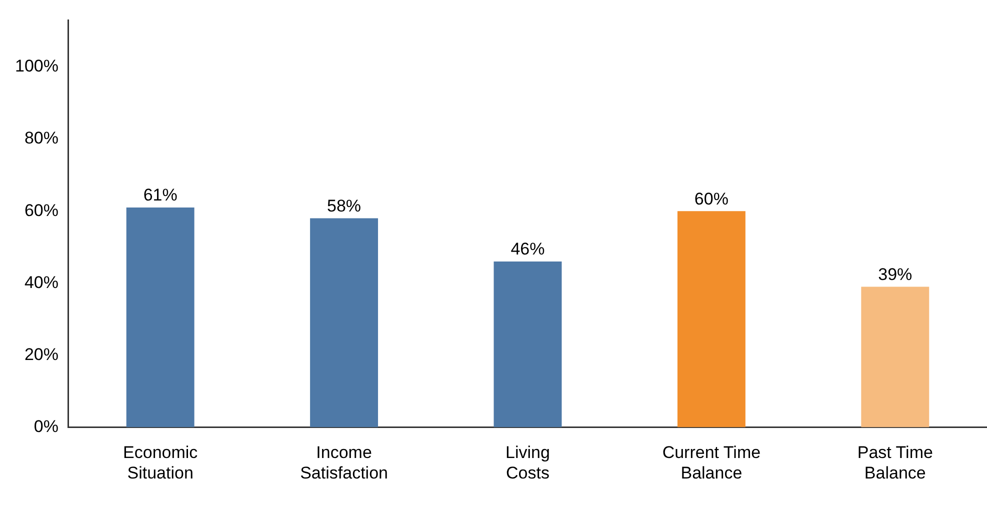 Image resolution: width=987 pixels, height=506 pixels. What do you see at coordinates (160, 462) in the screenshot?
I see `x-tick-label: Economic Situation` at bounding box center [160, 462].